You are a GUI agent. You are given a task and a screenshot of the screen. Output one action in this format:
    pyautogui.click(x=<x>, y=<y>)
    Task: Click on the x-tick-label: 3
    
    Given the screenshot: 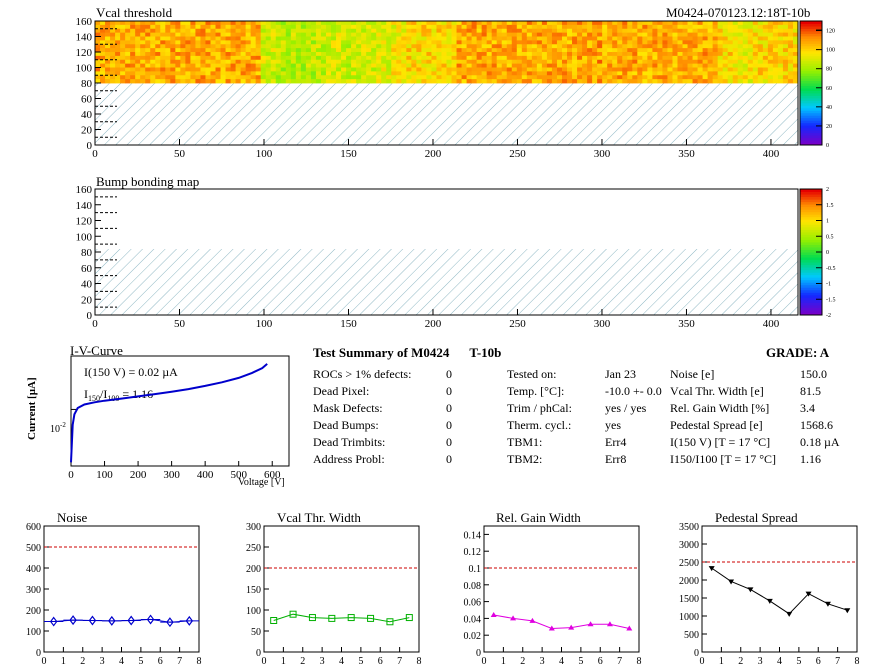 What is the action you would take?
    pyautogui.click(x=542, y=661)
    